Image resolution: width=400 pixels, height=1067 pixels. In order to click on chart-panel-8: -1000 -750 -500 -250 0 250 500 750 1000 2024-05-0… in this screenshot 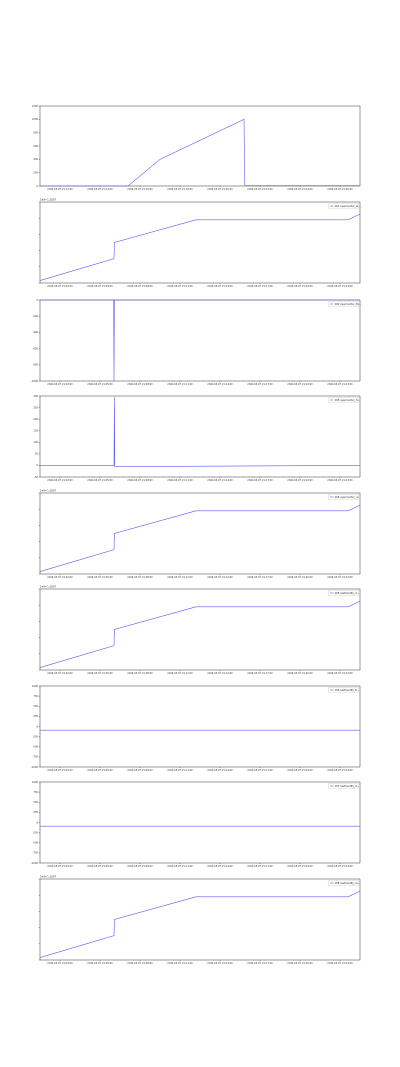, I will do `click(196, 824)`.